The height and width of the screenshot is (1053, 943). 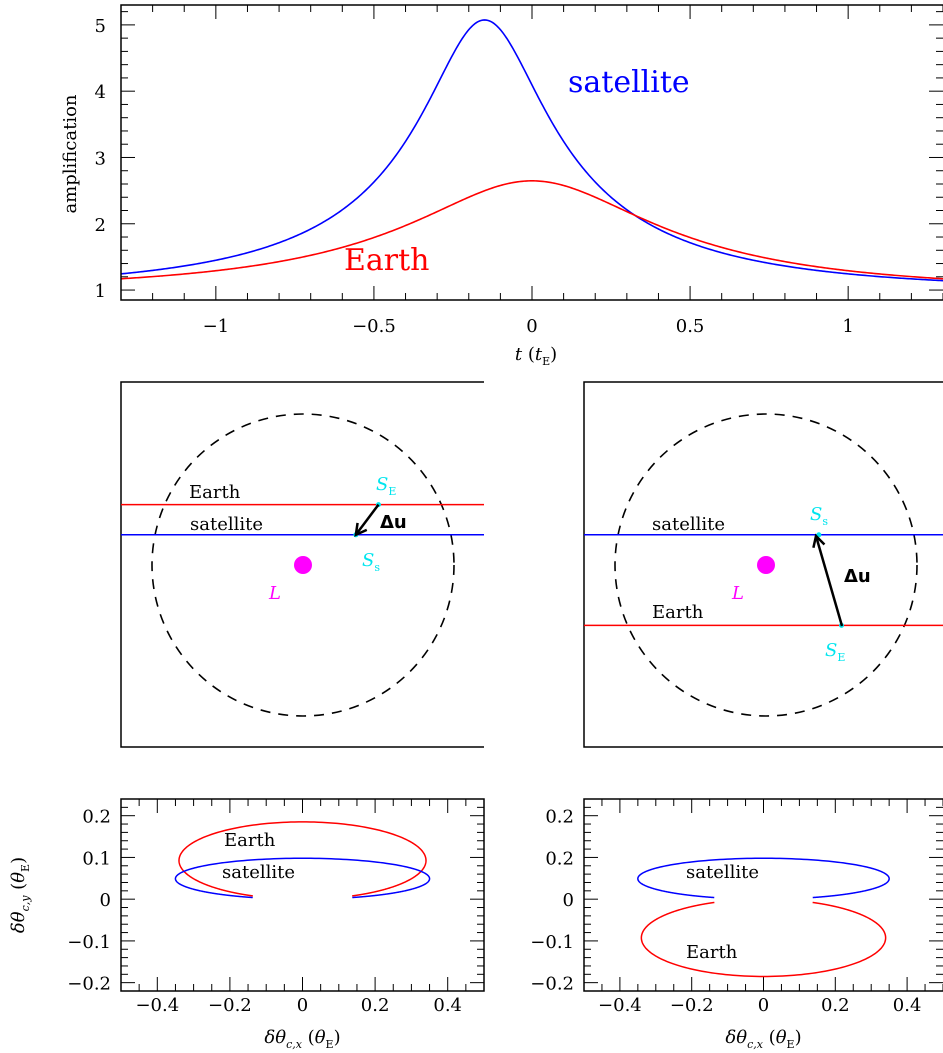 I want to click on x-tick-label: 1, so click(x=847, y=326).